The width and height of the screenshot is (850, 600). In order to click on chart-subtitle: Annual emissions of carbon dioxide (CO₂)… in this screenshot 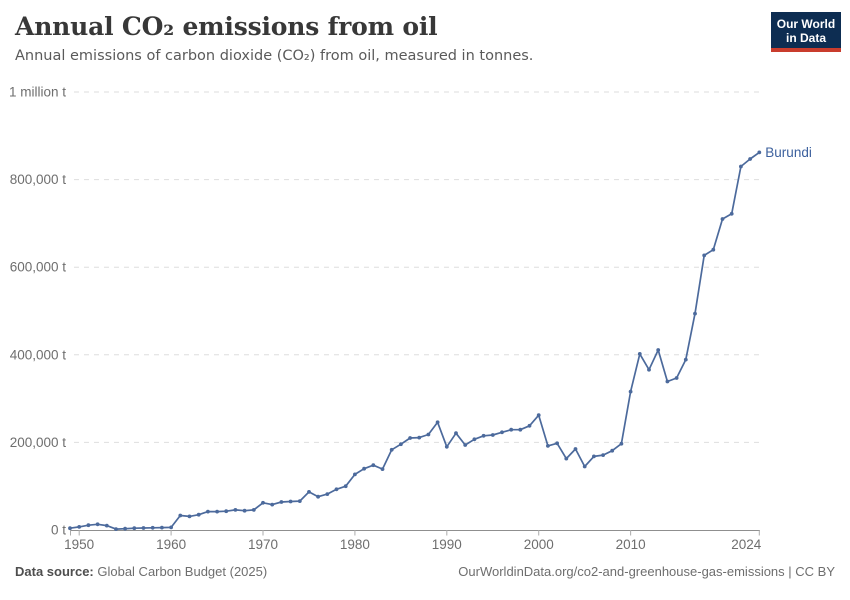, I will do `click(274, 56)`.